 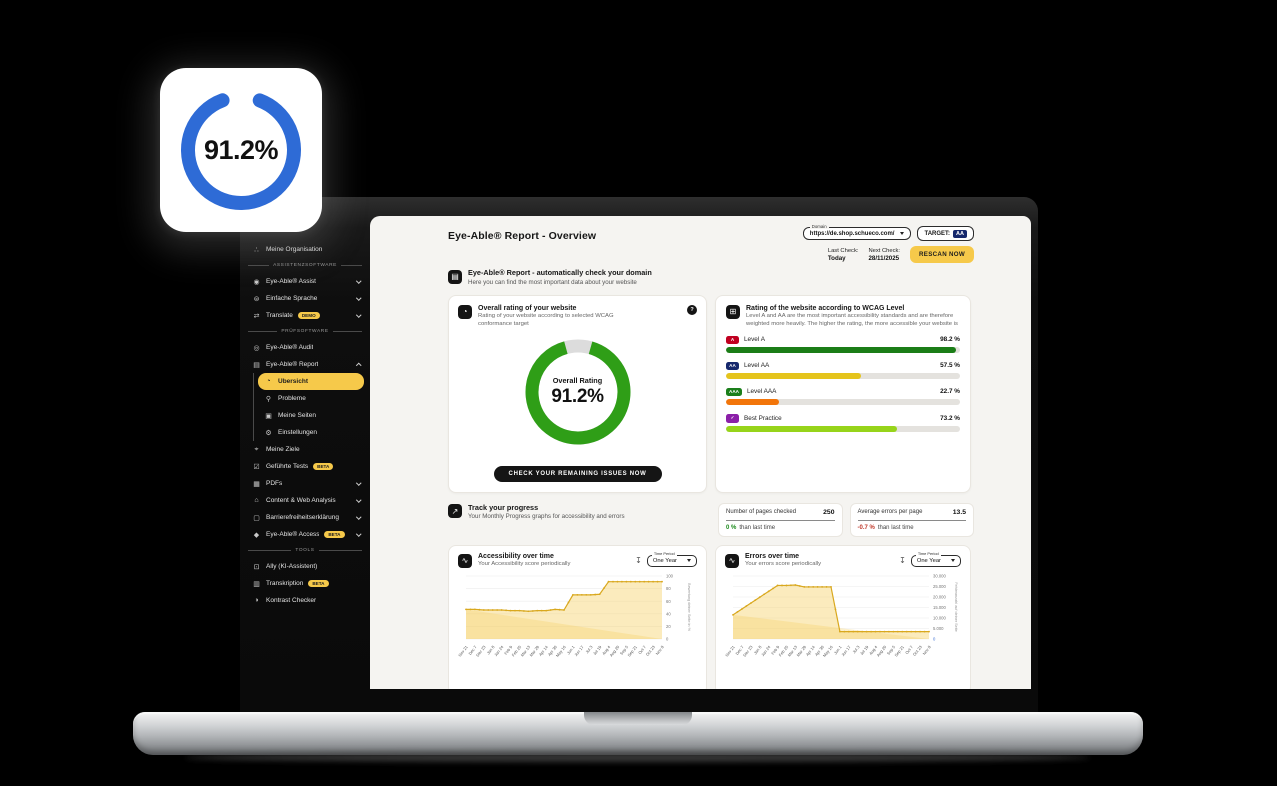 I want to click on sidebar-item-meine-organisation: ∴ Meine Organisation, so click(x=305, y=249).